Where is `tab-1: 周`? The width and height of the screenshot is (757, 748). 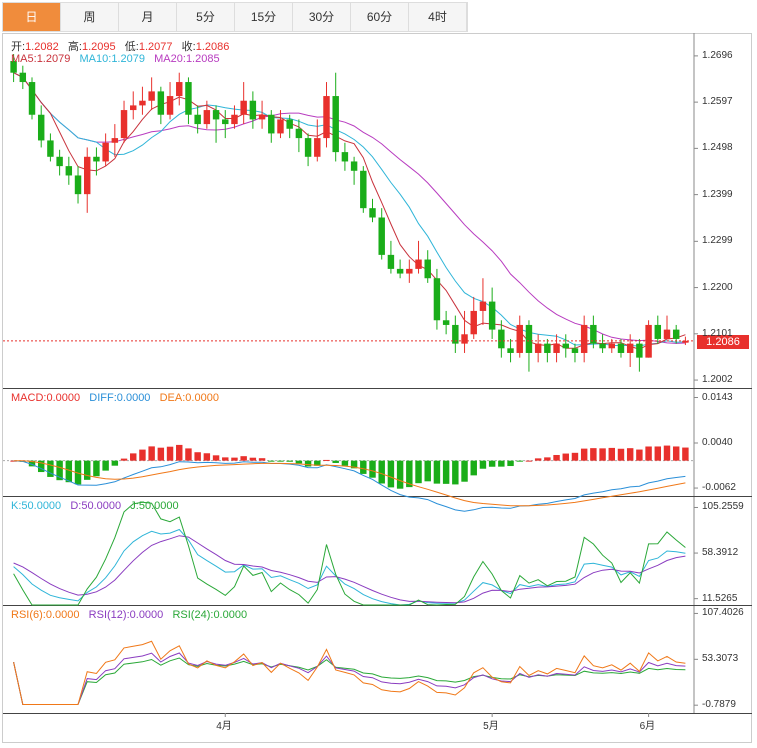
tab-1: 周 is located at coordinates (90, 17).